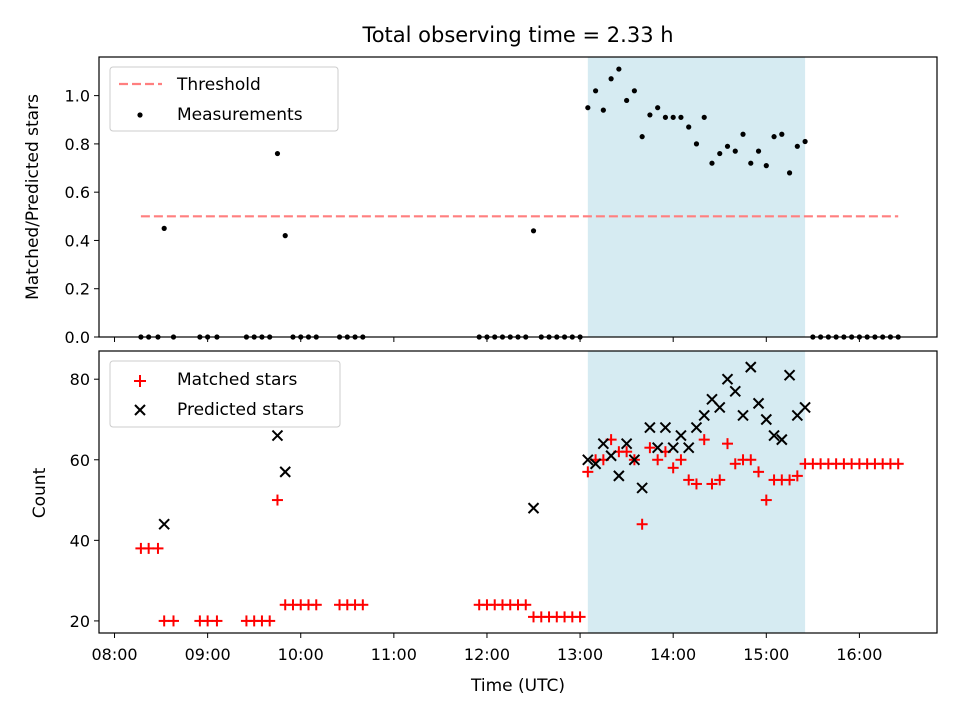  What do you see at coordinates (77, 96) in the screenshot?
I see `top-ytick-label: 1.0` at bounding box center [77, 96].